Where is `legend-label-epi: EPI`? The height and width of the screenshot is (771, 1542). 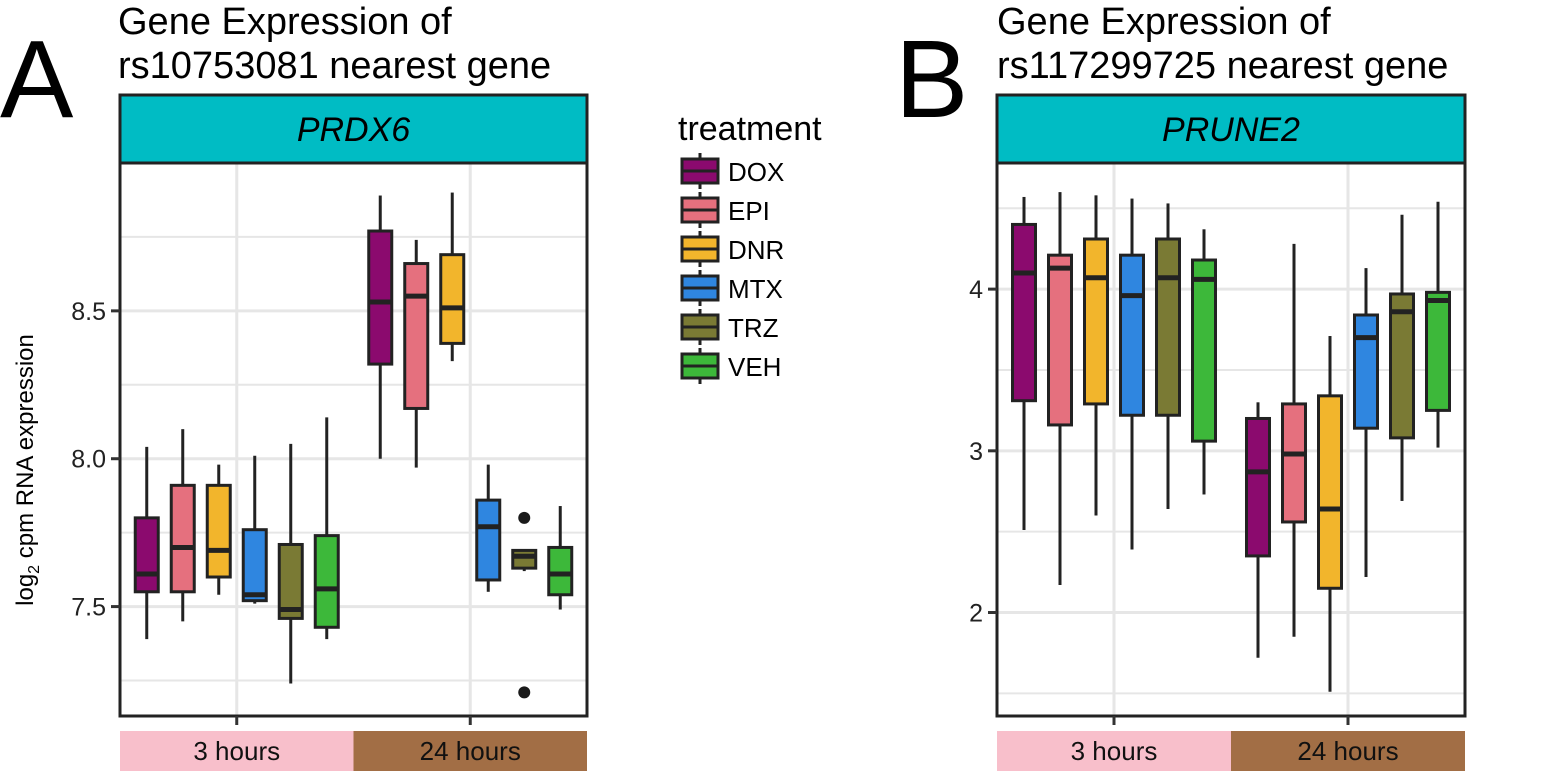 legend-label-epi: EPI is located at coordinates (749, 211).